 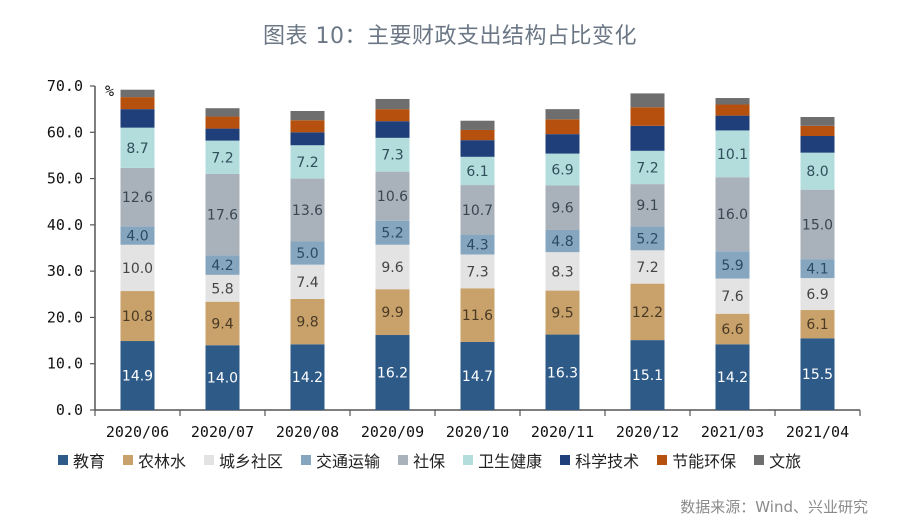 I want to click on data-label: 4.8, so click(x=562, y=242).